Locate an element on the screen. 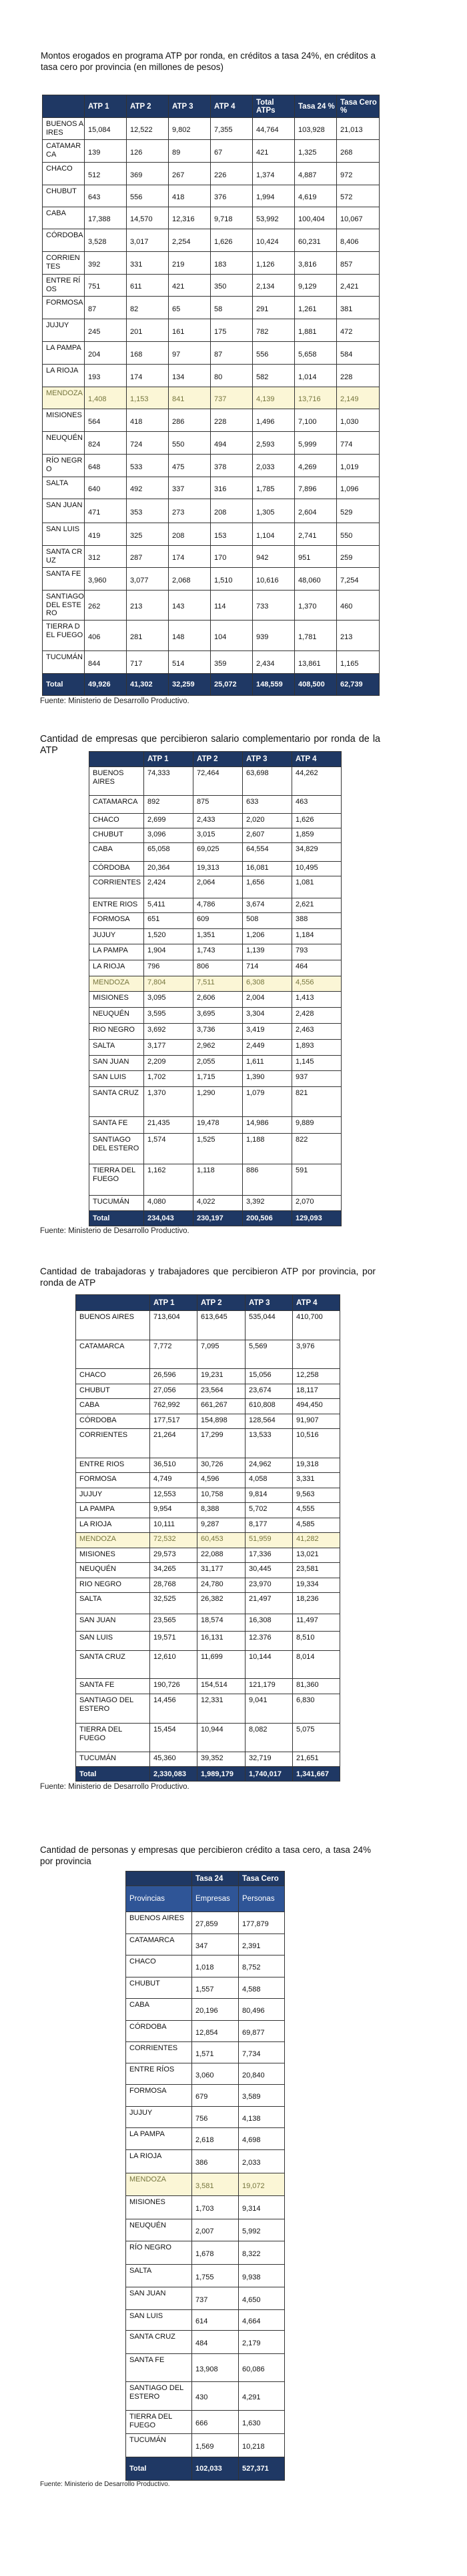 Image resolution: width=467 pixels, height=2576 pixels. value-cell: 9,802 is located at coordinates (189, 129).